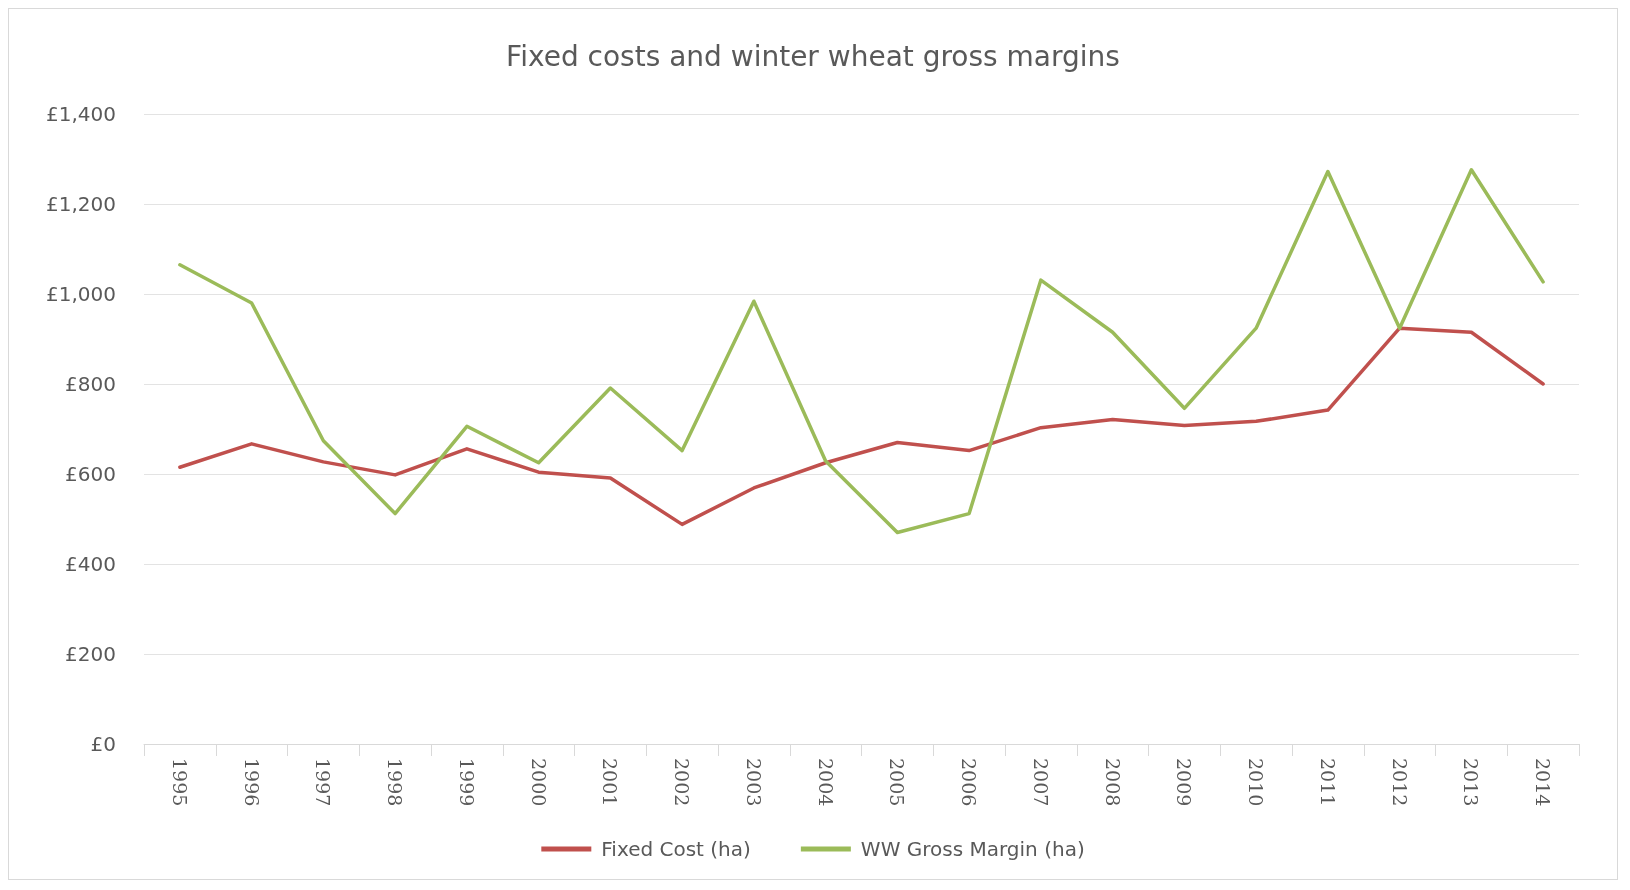  What do you see at coordinates (179, 782) in the screenshot?
I see `x-tick-label: 1995` at bounding box center [179, 782].